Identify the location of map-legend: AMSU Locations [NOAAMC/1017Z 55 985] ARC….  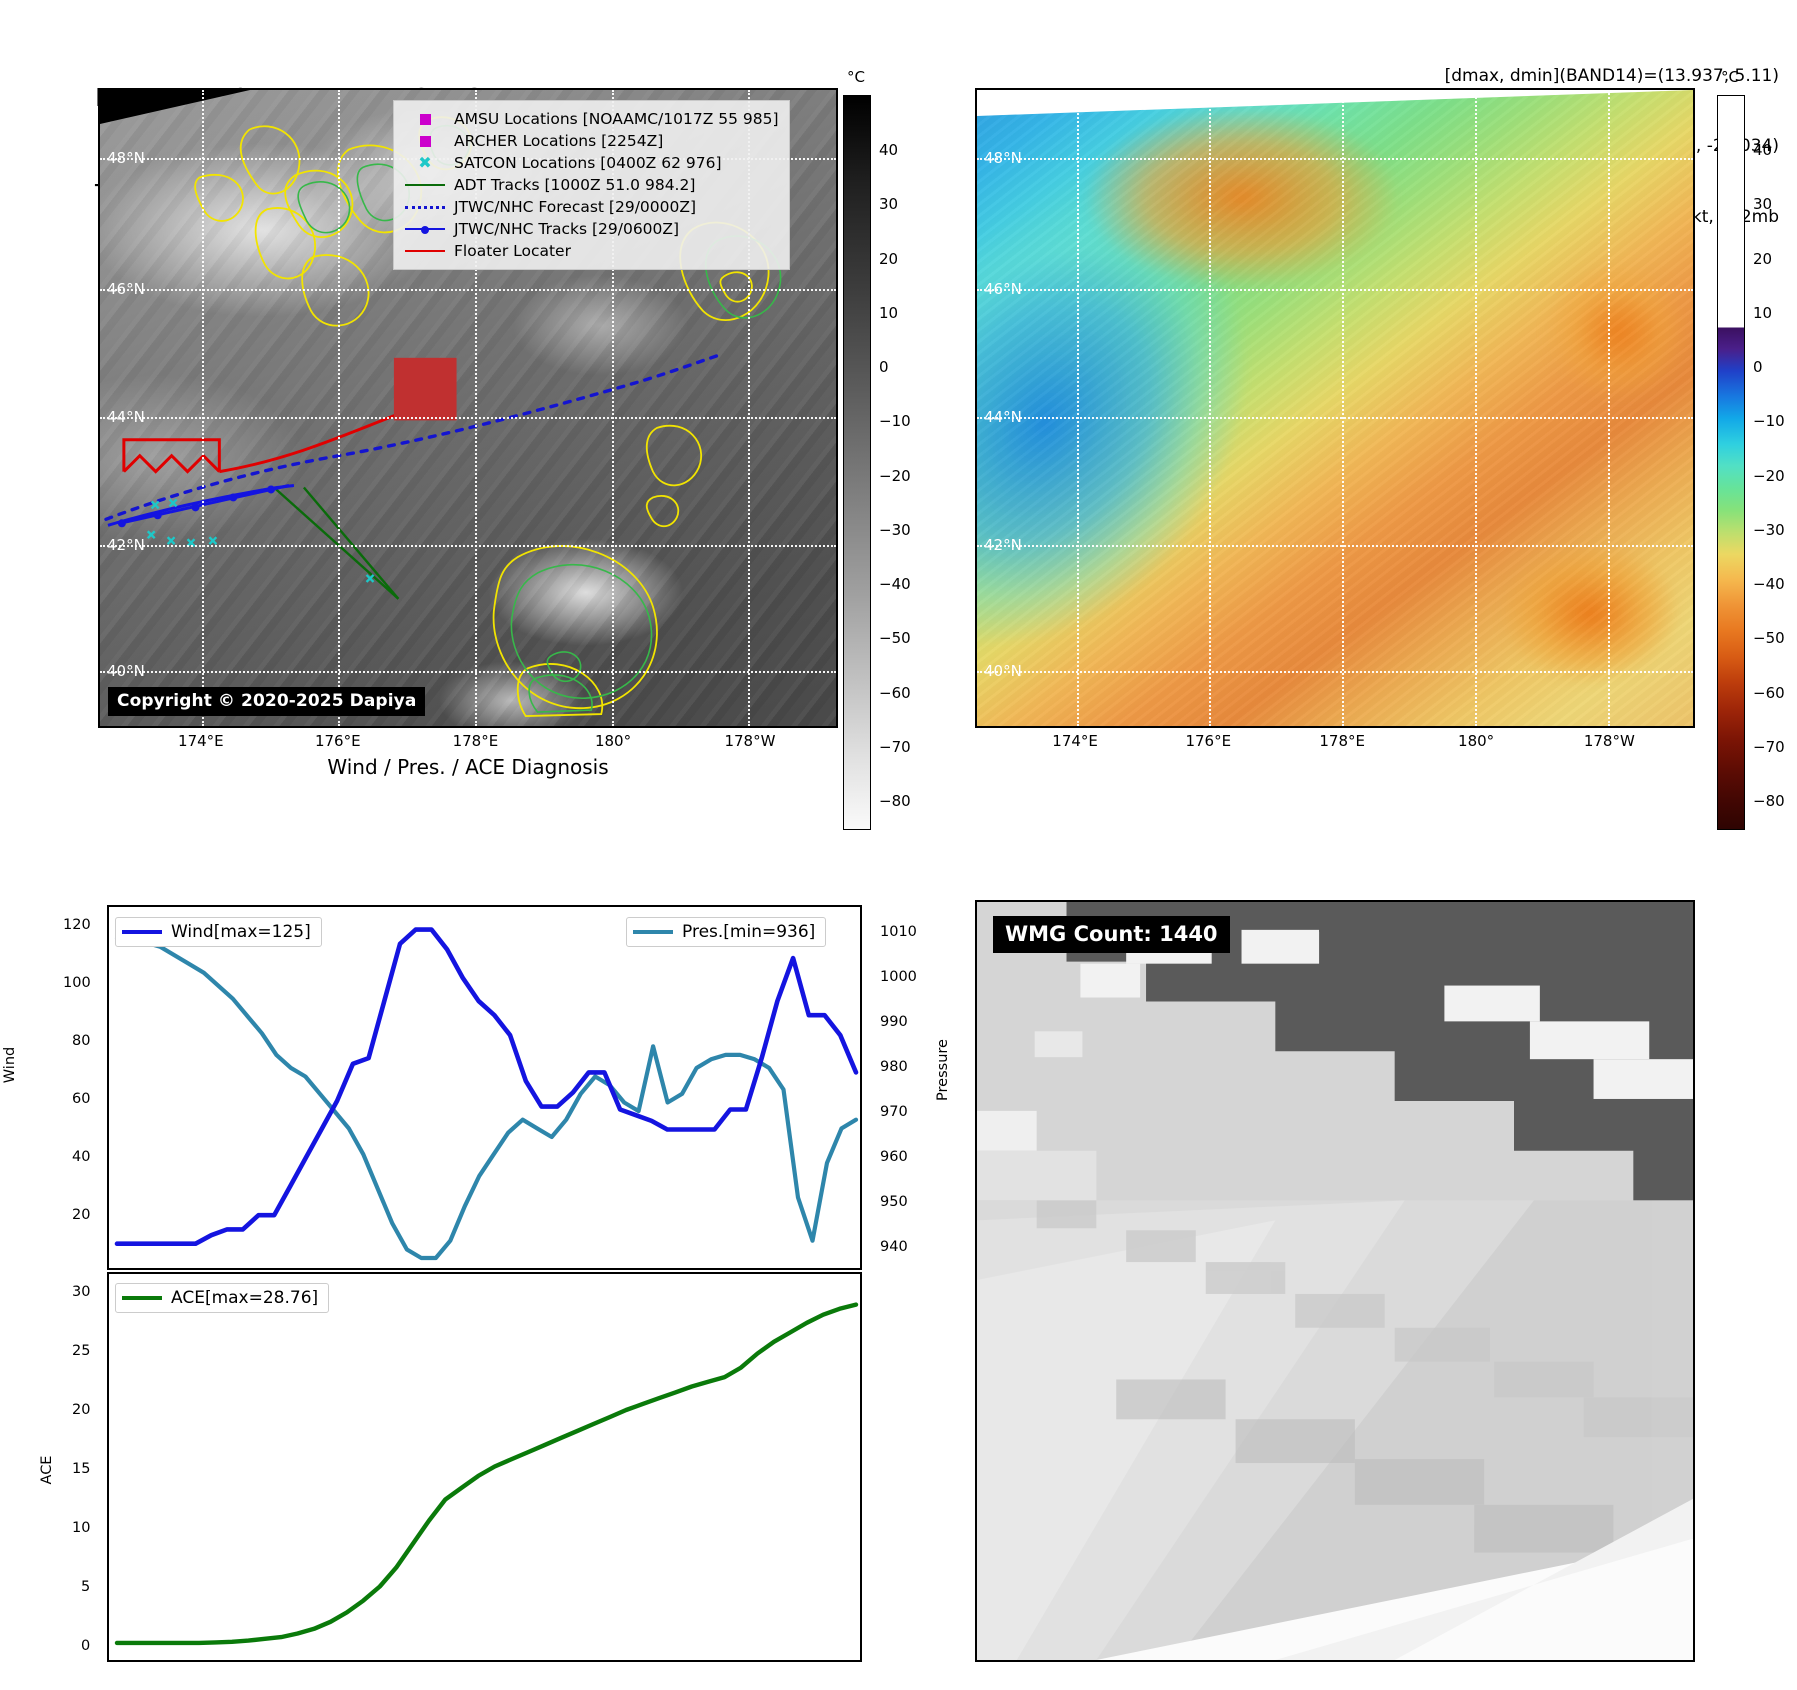
(591, 185).